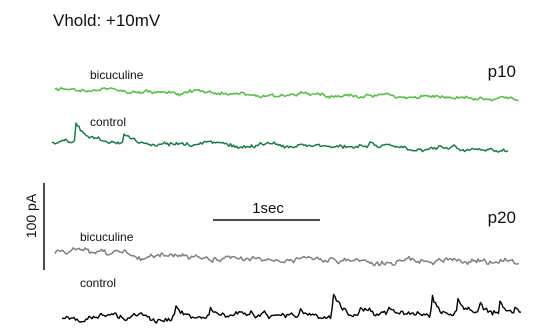  I want to click on p10-control-trace, so click(280, 137).